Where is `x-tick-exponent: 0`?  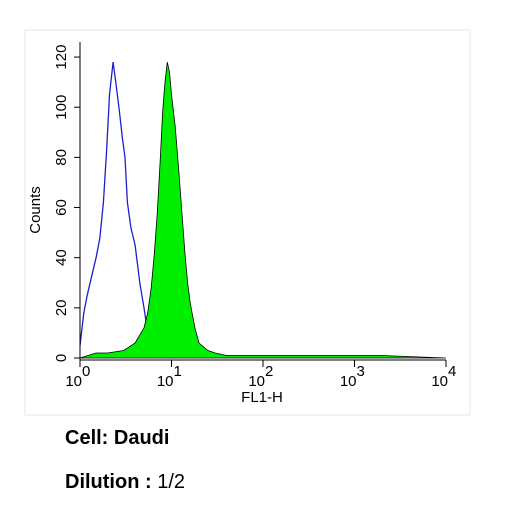
x-tick-exponent: 0 is located at coordinates (86, 371).